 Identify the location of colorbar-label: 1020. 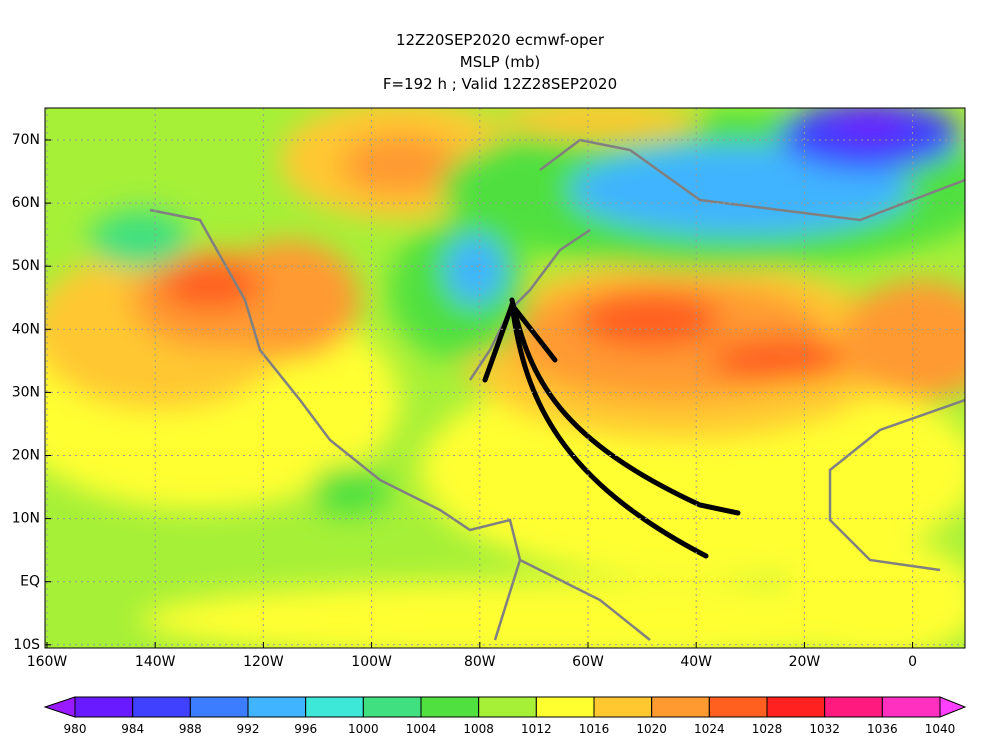
(651, 729).